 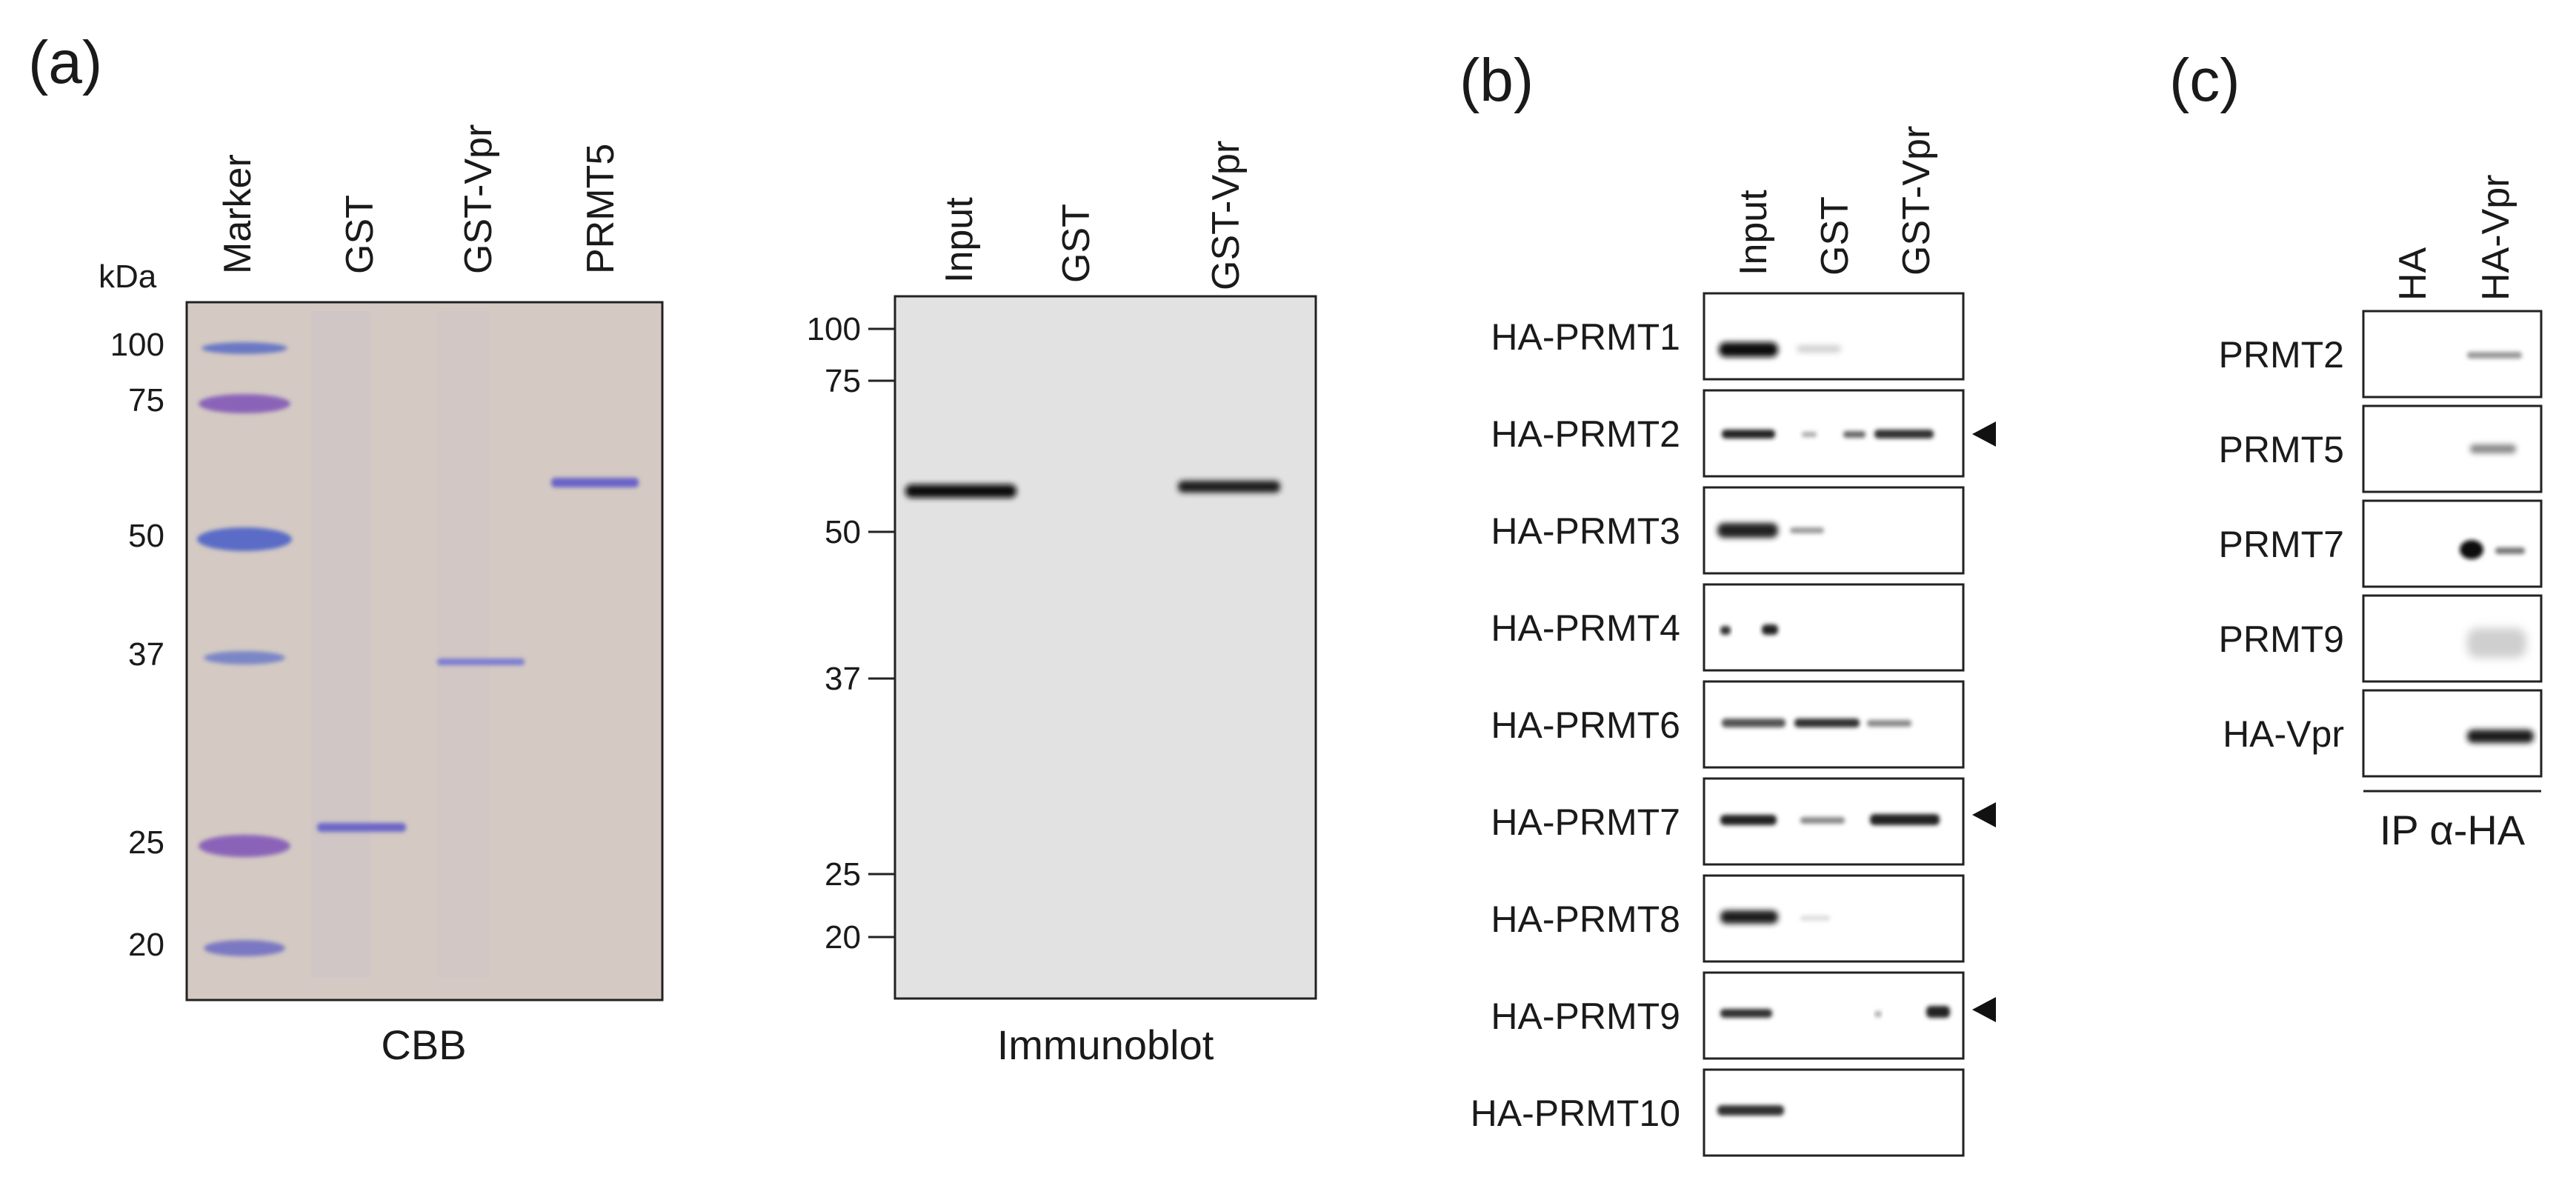 I want to click on pc-lane-label: HA-Vpr, so click(x=2496, y=238).